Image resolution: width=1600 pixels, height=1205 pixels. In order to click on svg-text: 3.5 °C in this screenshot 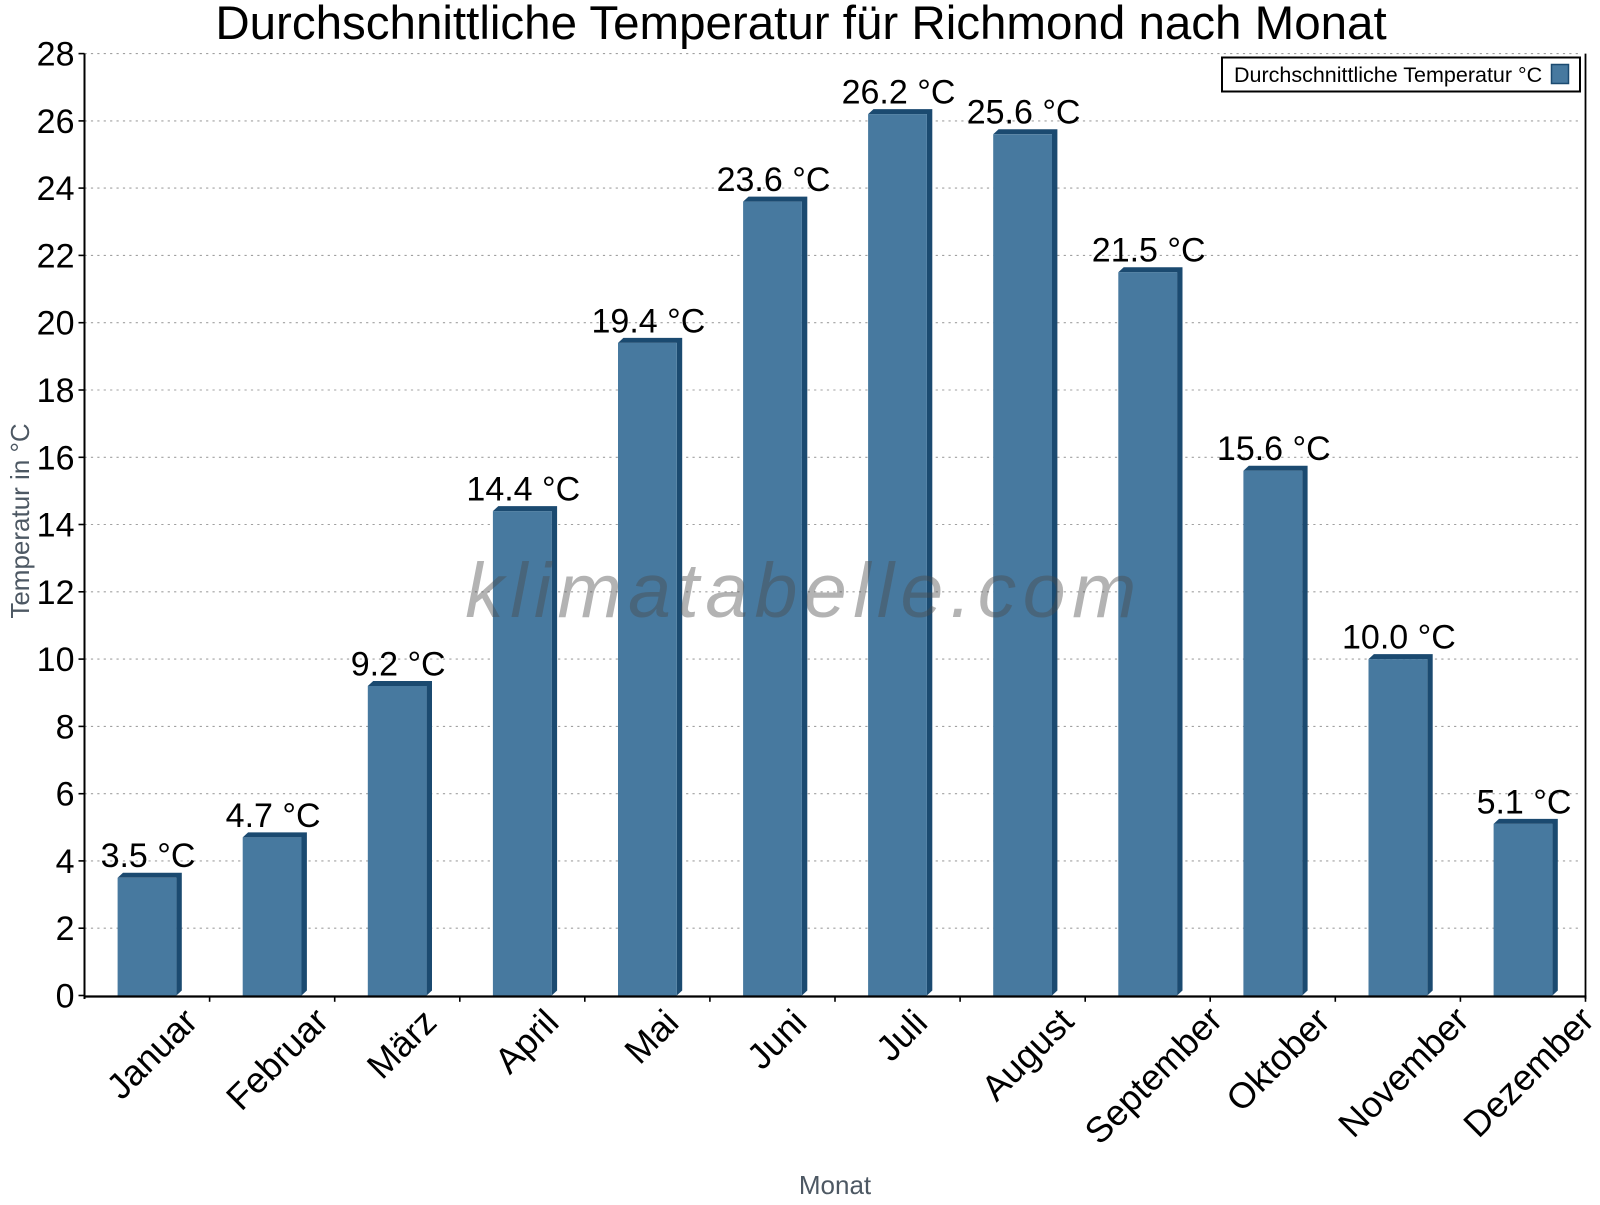, I will do `click(148, 856)`.